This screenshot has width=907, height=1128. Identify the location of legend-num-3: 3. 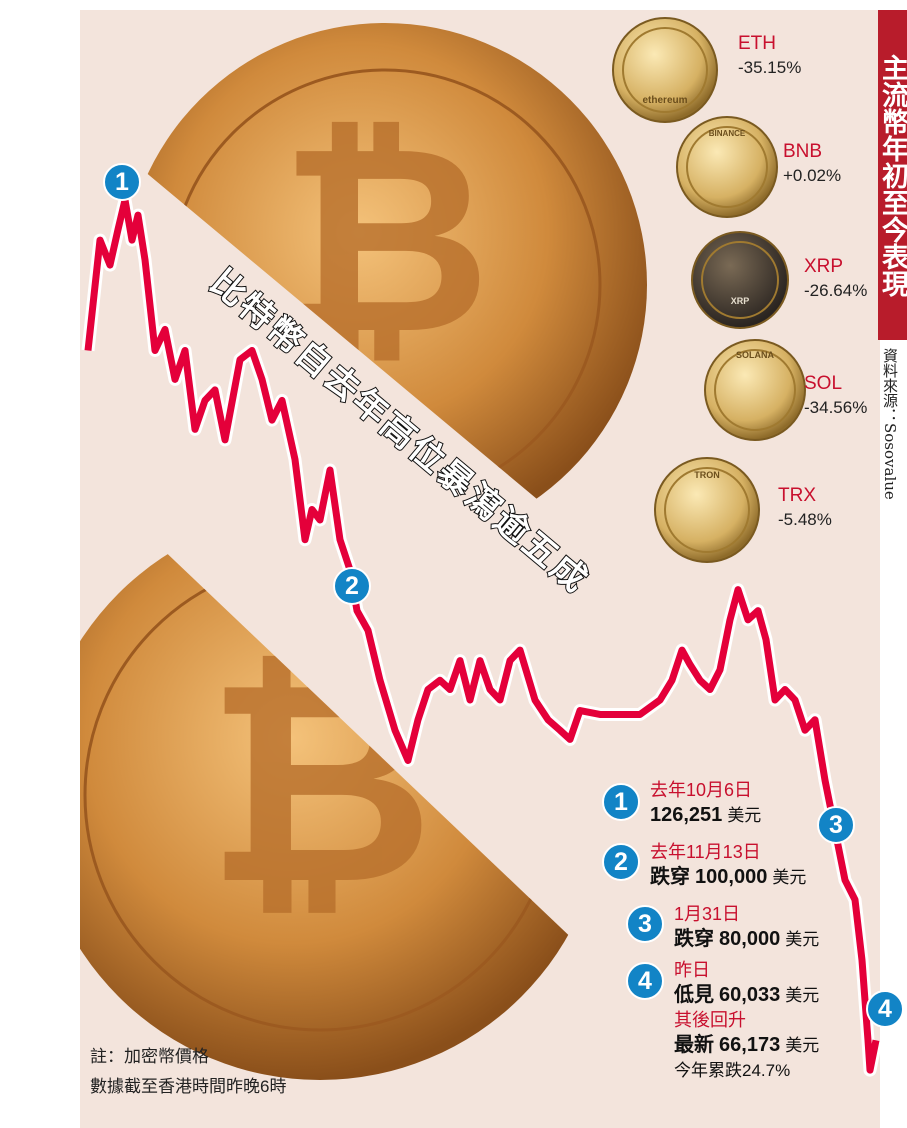
(645, 924).